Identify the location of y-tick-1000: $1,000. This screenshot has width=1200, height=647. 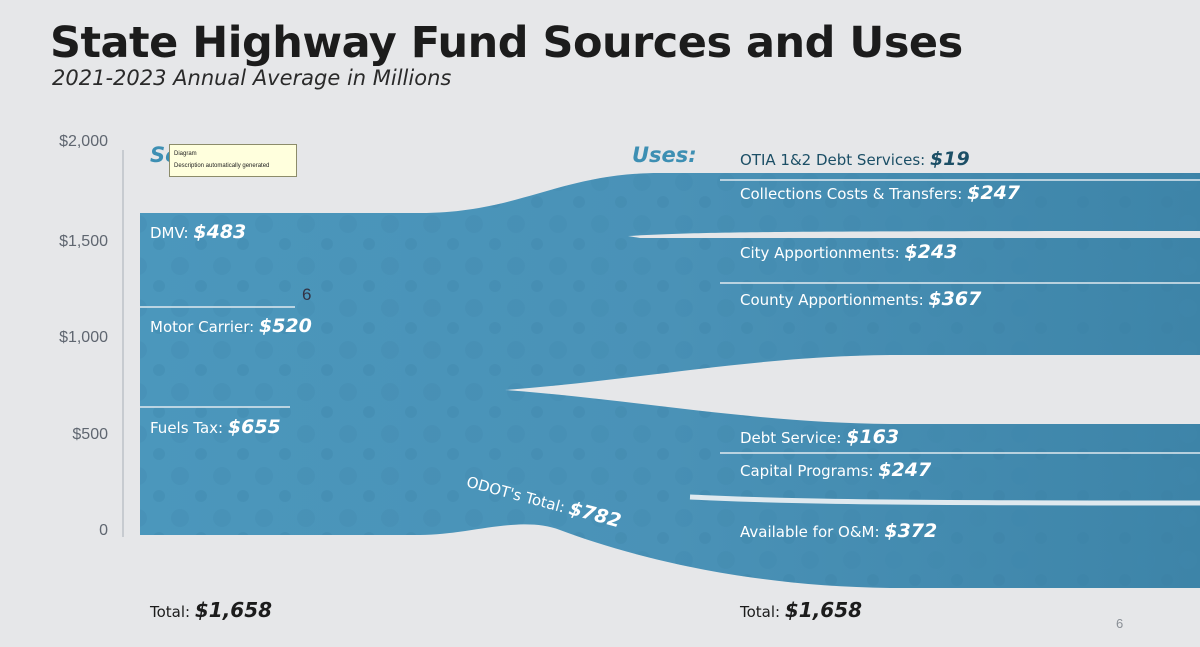
(83, 337).